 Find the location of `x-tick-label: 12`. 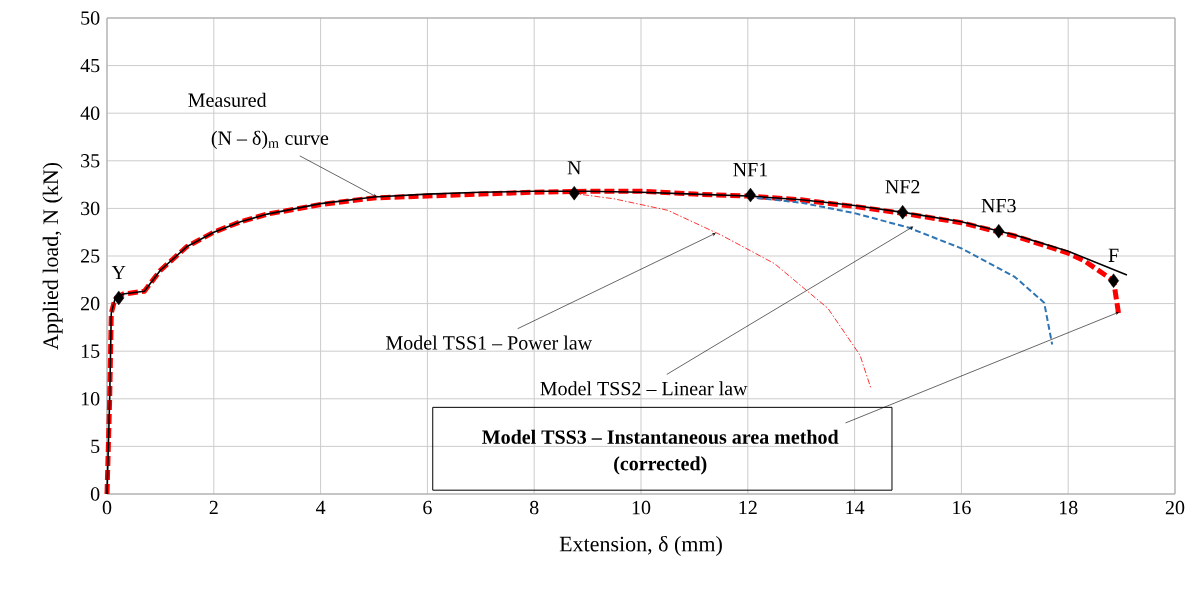

x-tick-label: 12 is located at coordinates (748, 507).